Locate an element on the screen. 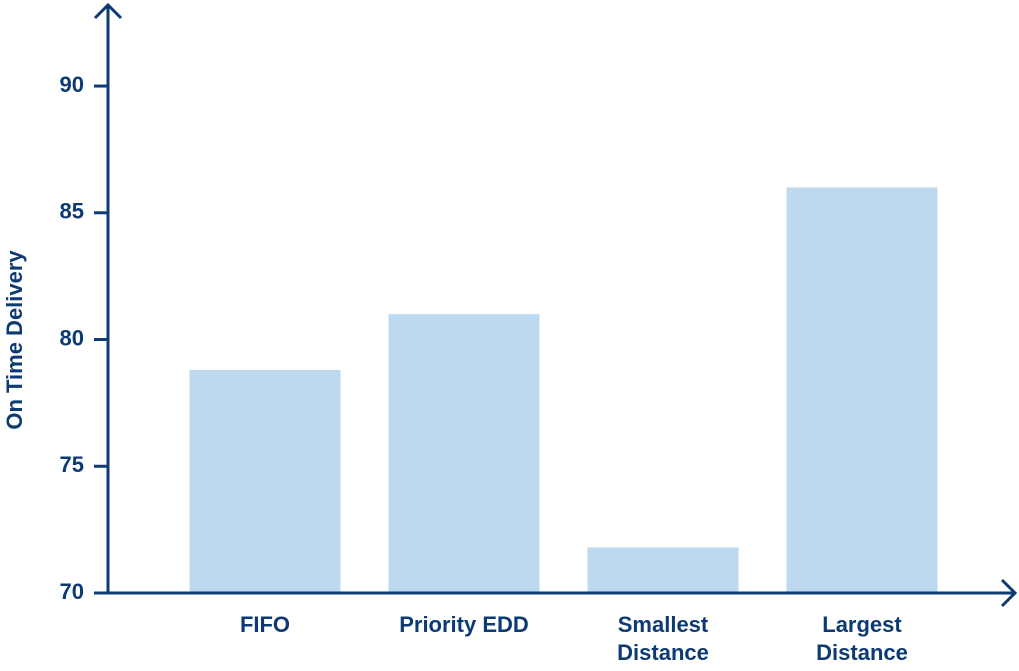 The image size is (1019, 671). x-axis-arrow is located at coordinates (1009, 593).